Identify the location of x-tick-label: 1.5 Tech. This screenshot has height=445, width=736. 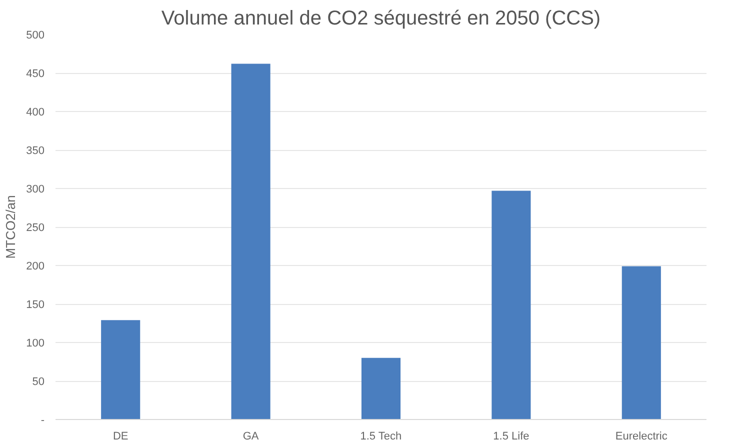
(381, 436).